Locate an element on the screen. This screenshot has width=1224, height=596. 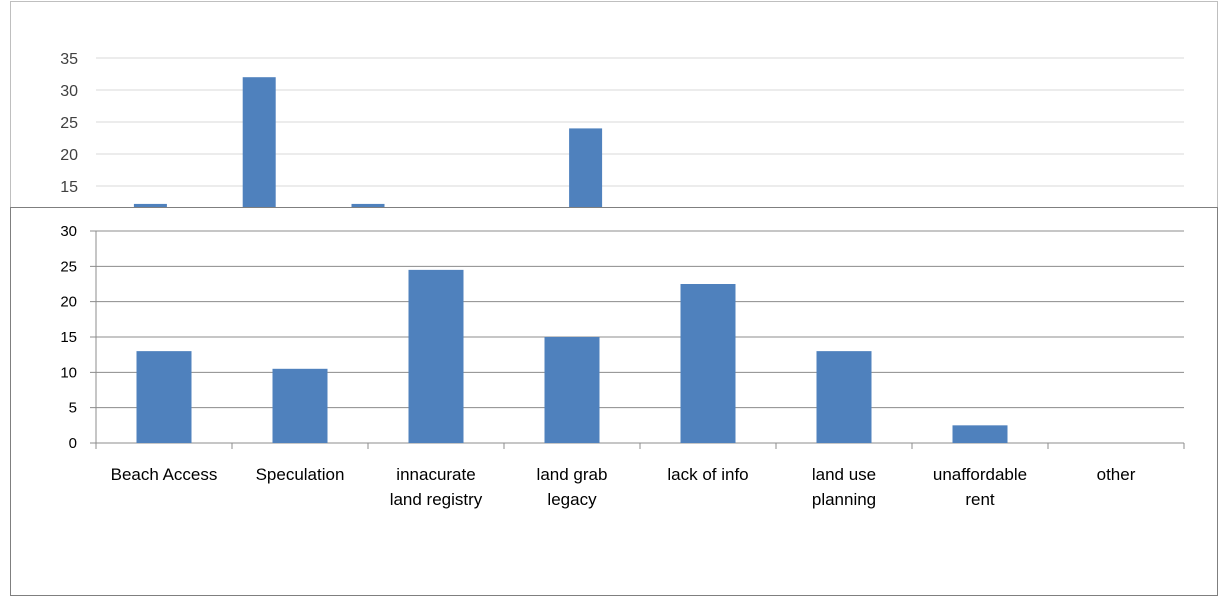
bar-speculation is located at coordinates (300, 405).